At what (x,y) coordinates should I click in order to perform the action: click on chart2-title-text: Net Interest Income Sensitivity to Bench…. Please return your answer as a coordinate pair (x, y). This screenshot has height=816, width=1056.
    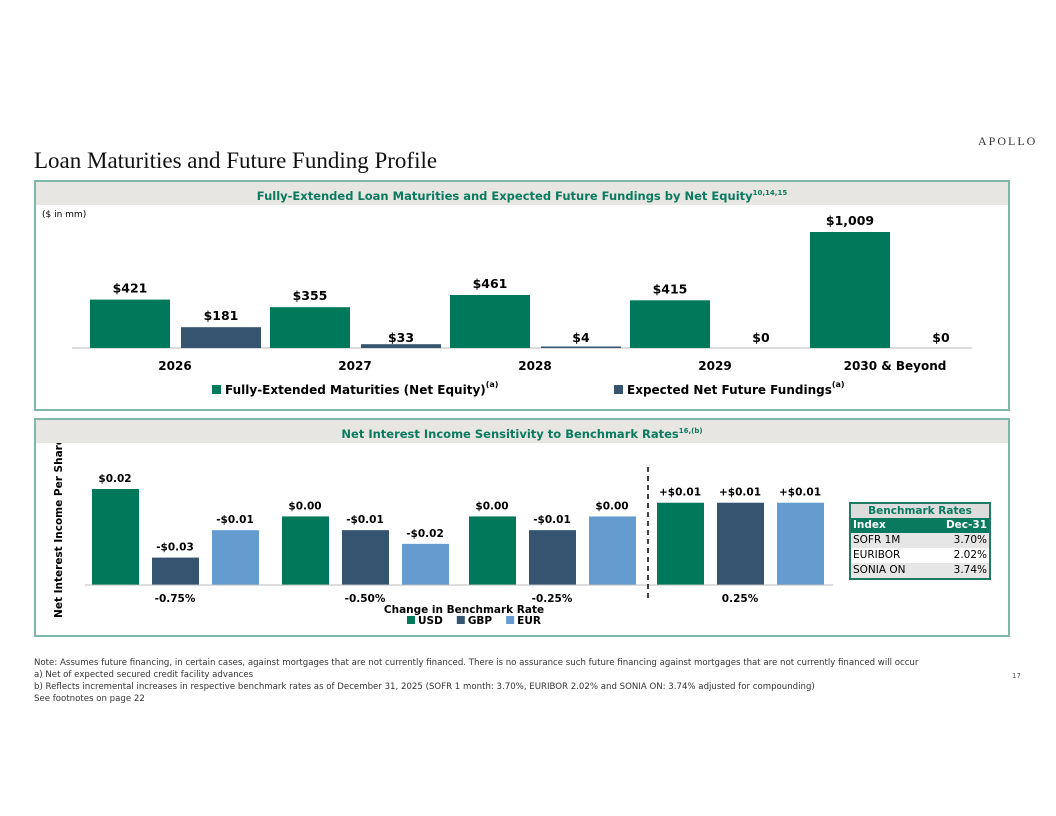
    Looking at the image, I should click on (510, 433).